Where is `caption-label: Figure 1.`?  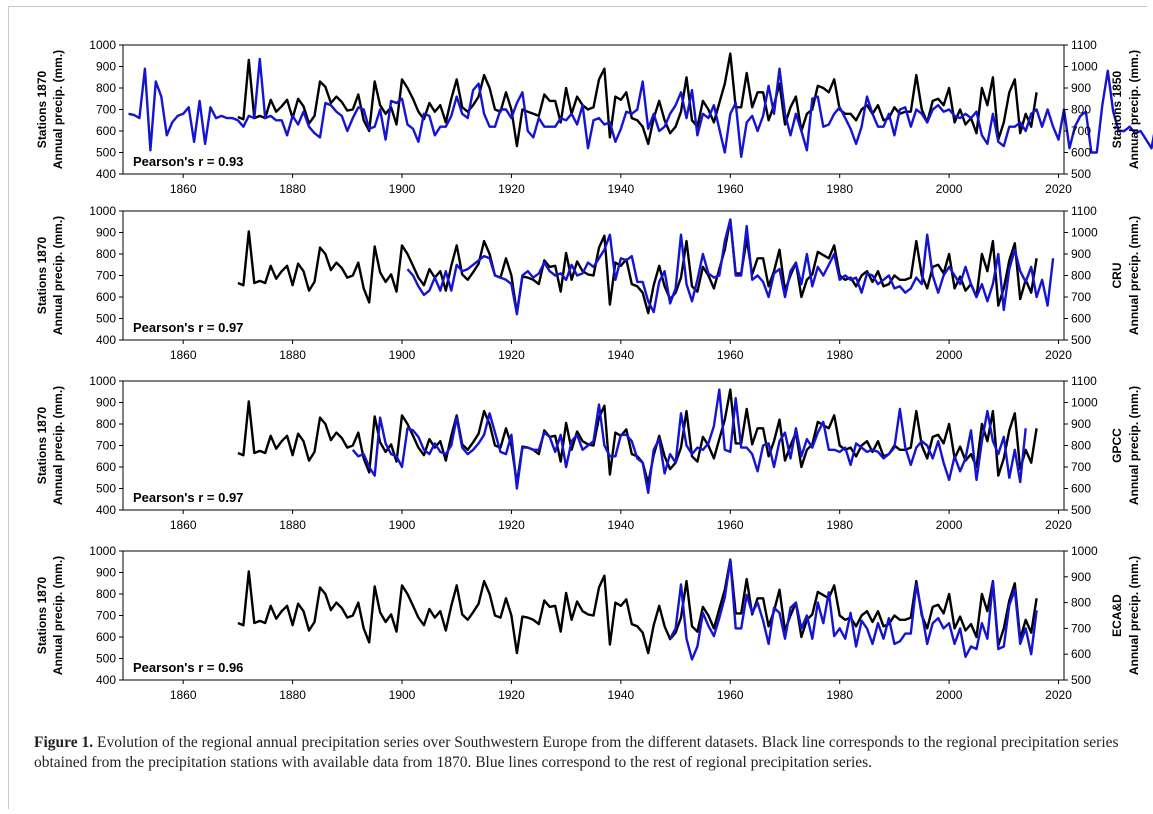 caption-label: Figure 1. is located at coordinates (64, 742).